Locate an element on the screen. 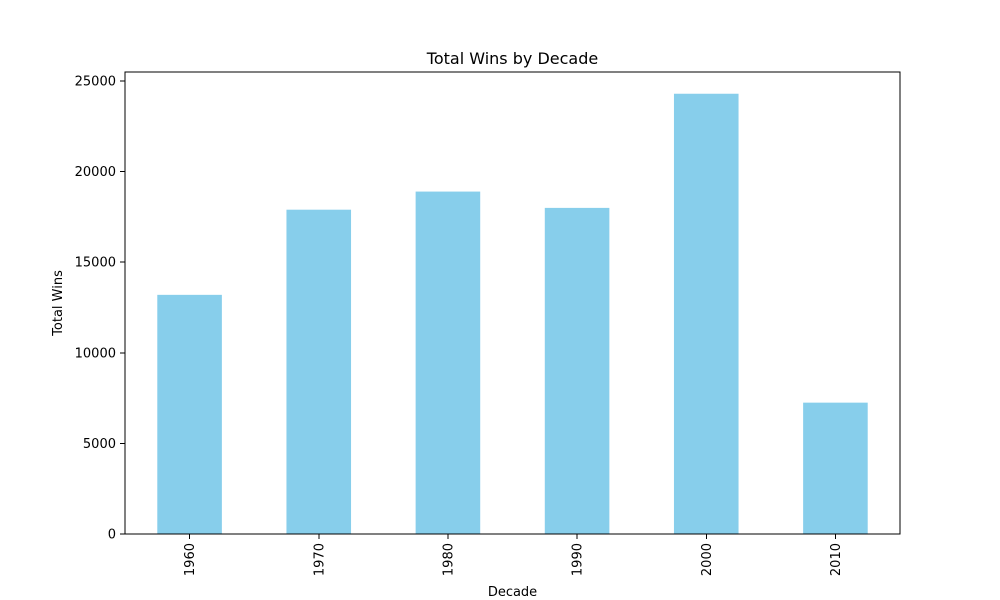  y-tick-label: 25000 is located at coordinates (95, 82).